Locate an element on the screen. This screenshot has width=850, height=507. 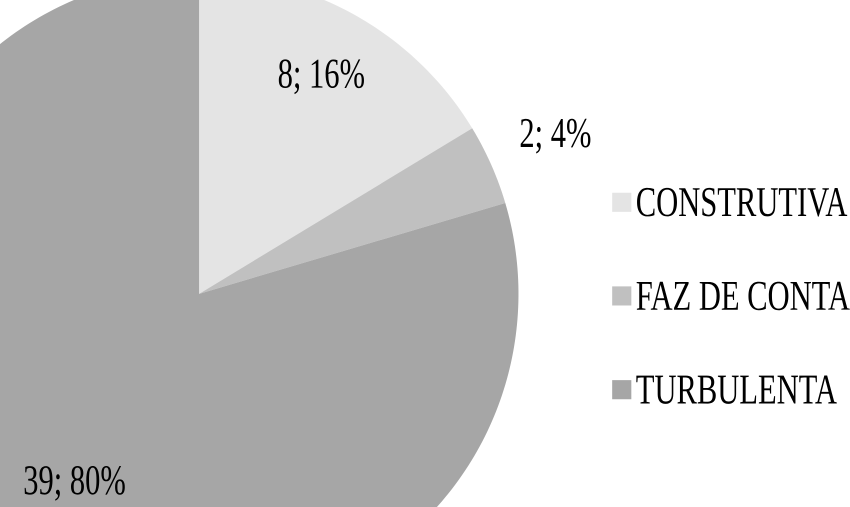
data-label: 2; 4% is located at coordinates (555, 136).